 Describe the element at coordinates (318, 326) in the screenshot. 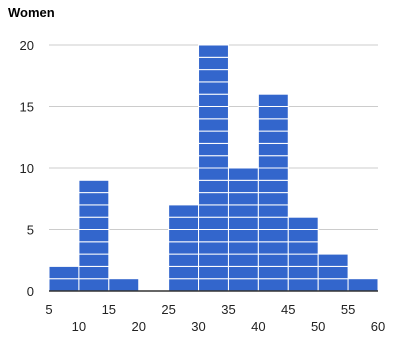

I see `x-tick-label: 50` at that location.